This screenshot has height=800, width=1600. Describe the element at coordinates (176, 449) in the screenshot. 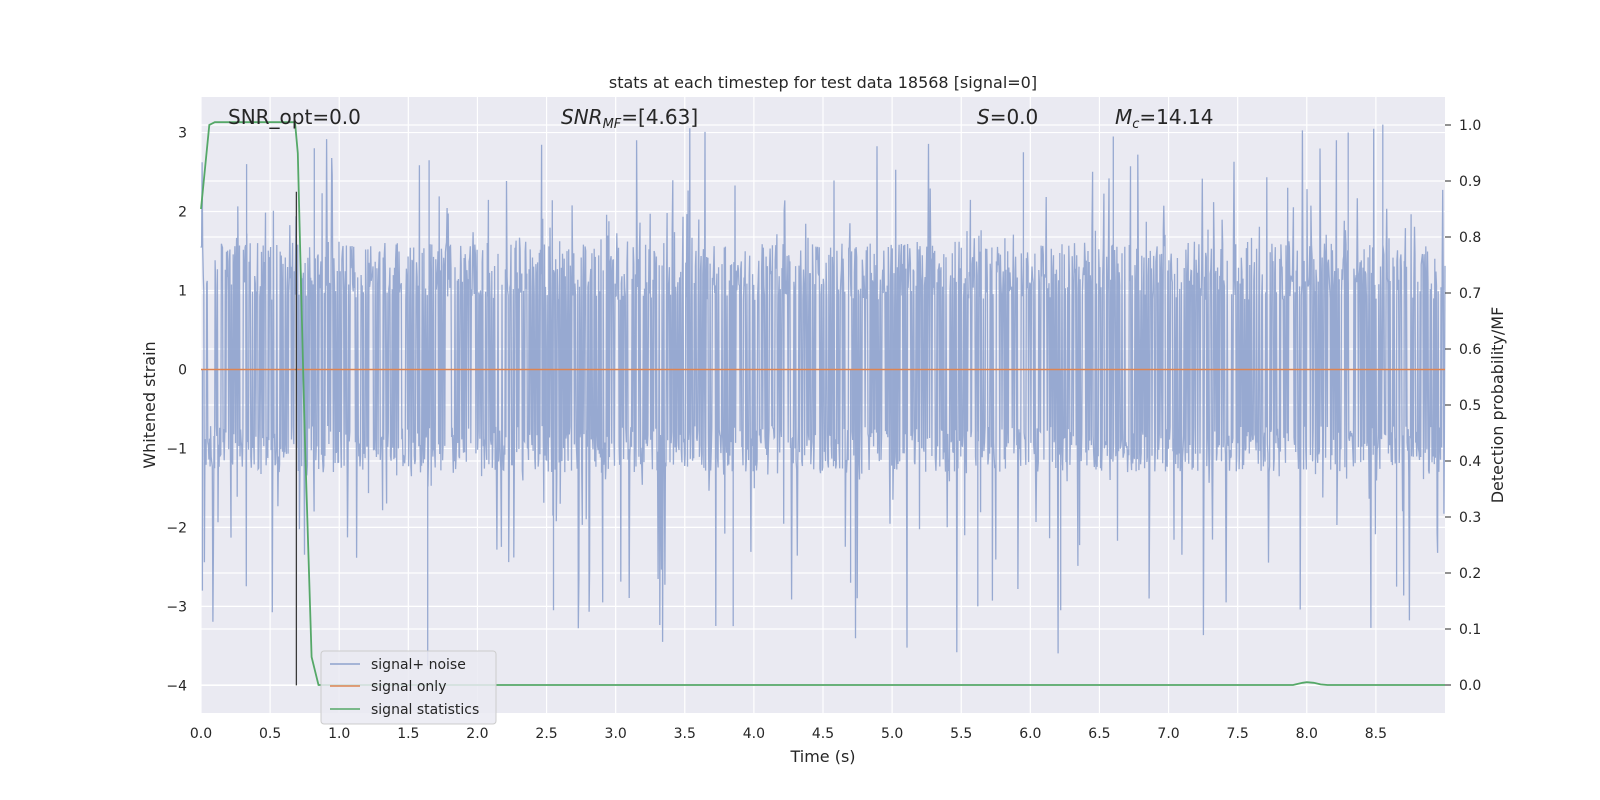

I see `y-left-tick-label: −1` at that location.